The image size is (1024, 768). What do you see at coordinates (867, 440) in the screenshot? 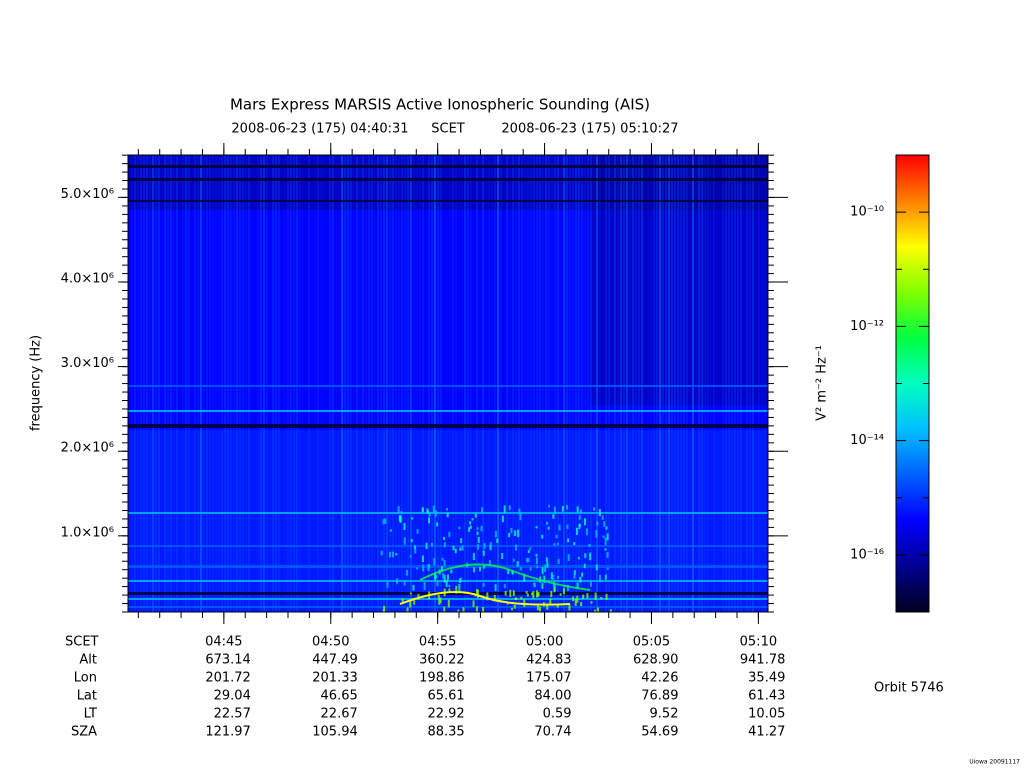
I see `colorbar-tick-label: 10⁻¹⁴` at bounding box center [867, 440].